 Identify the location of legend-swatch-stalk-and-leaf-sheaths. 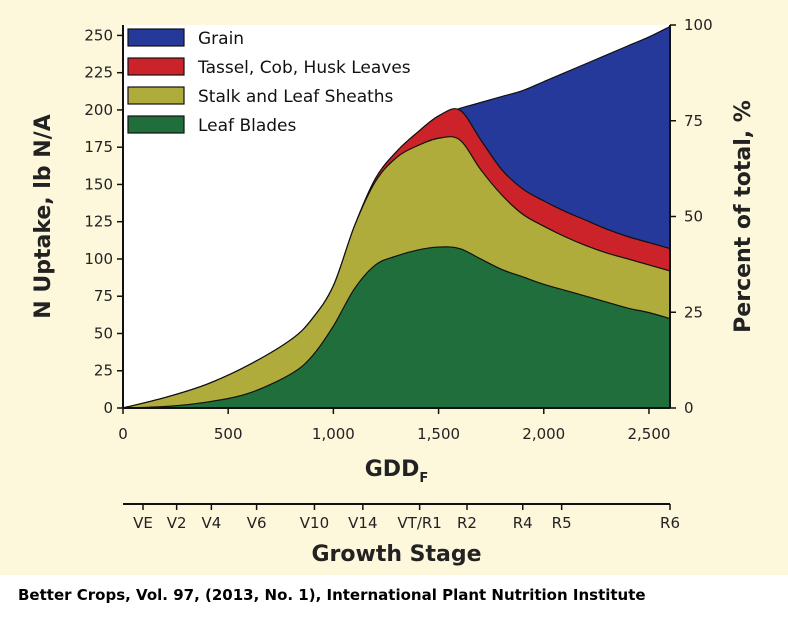
(156, 95).